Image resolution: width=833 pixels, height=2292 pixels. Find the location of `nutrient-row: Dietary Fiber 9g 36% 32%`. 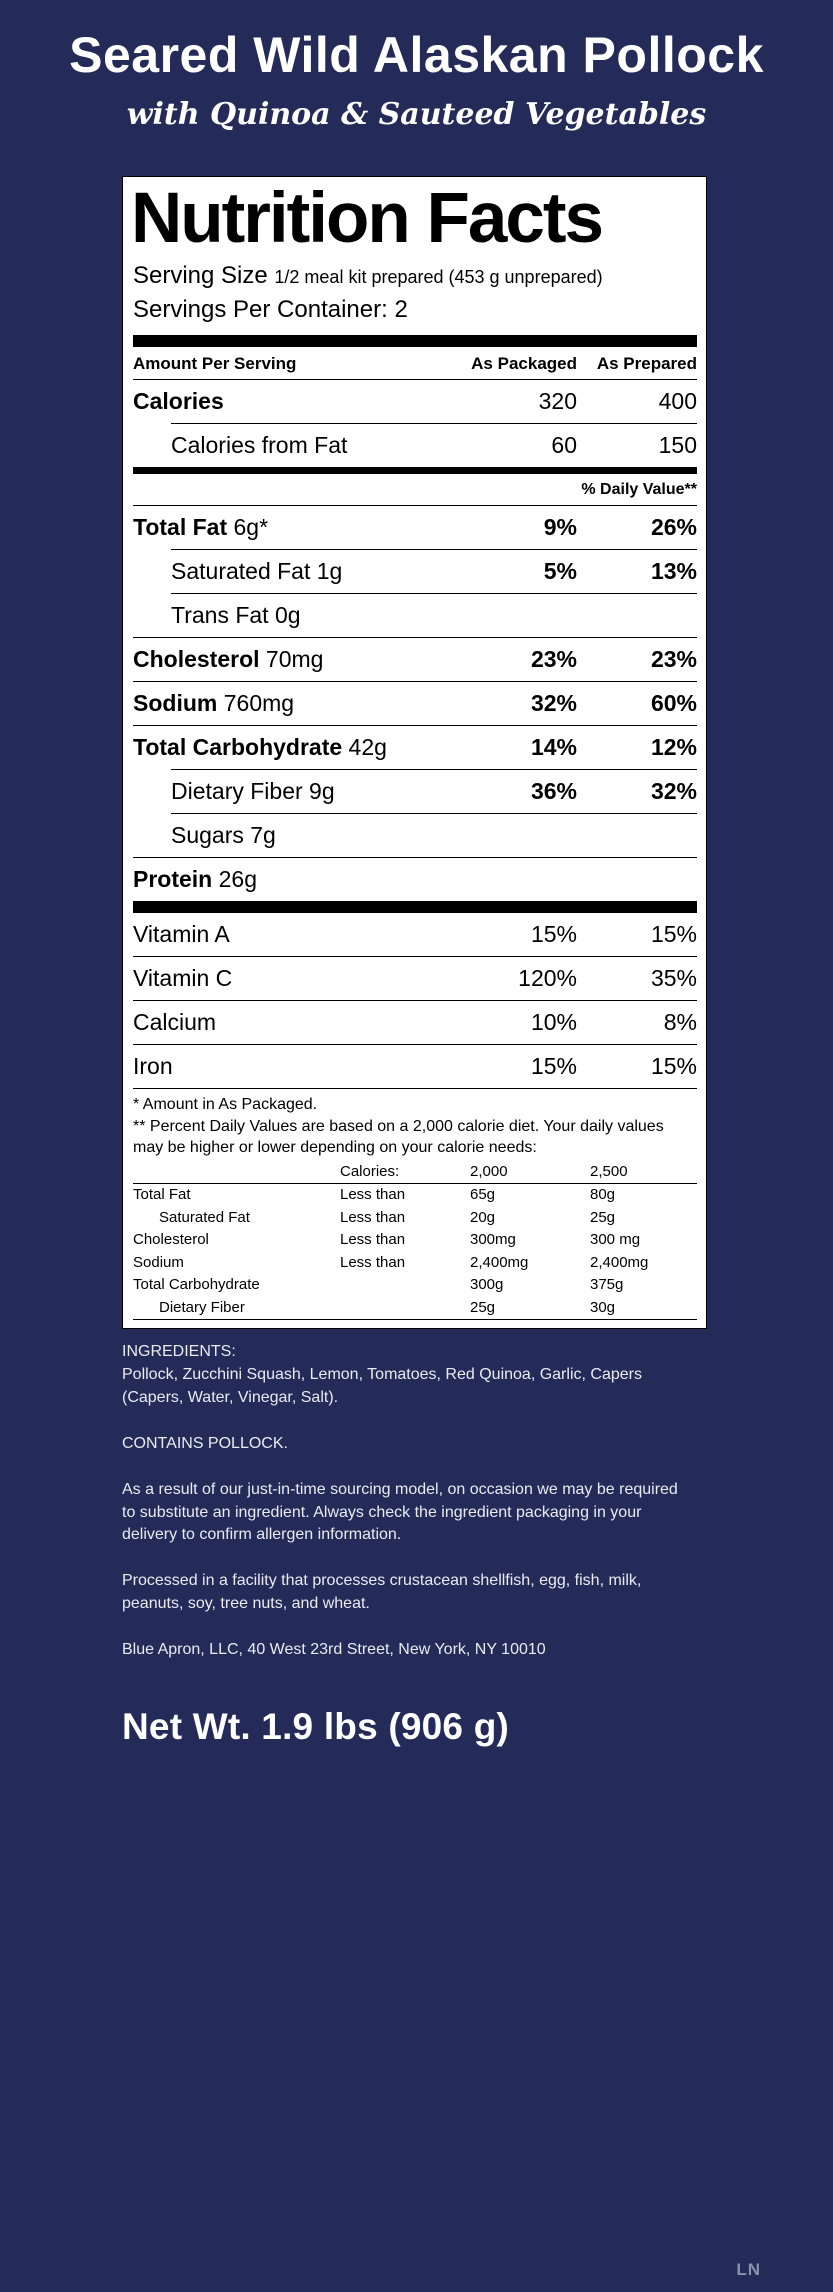

nutrient-row: Dietary Fiber 9g 36% 32% is located at coordinates (434, 791).